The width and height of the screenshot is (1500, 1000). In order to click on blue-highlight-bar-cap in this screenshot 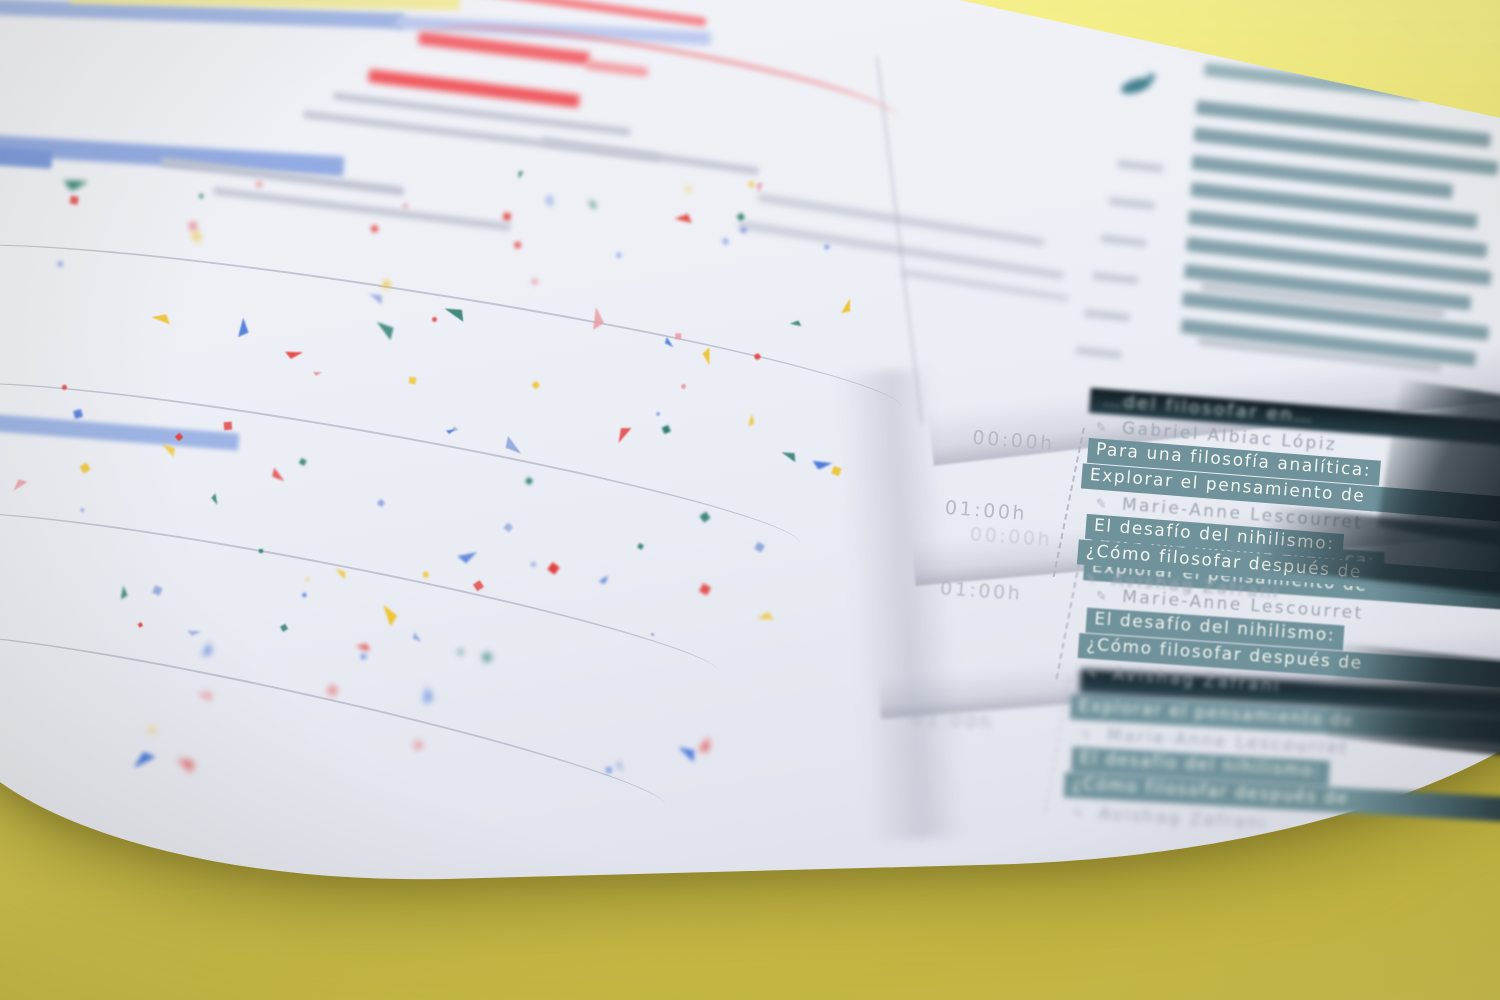, I will do `click(26, 158)`.